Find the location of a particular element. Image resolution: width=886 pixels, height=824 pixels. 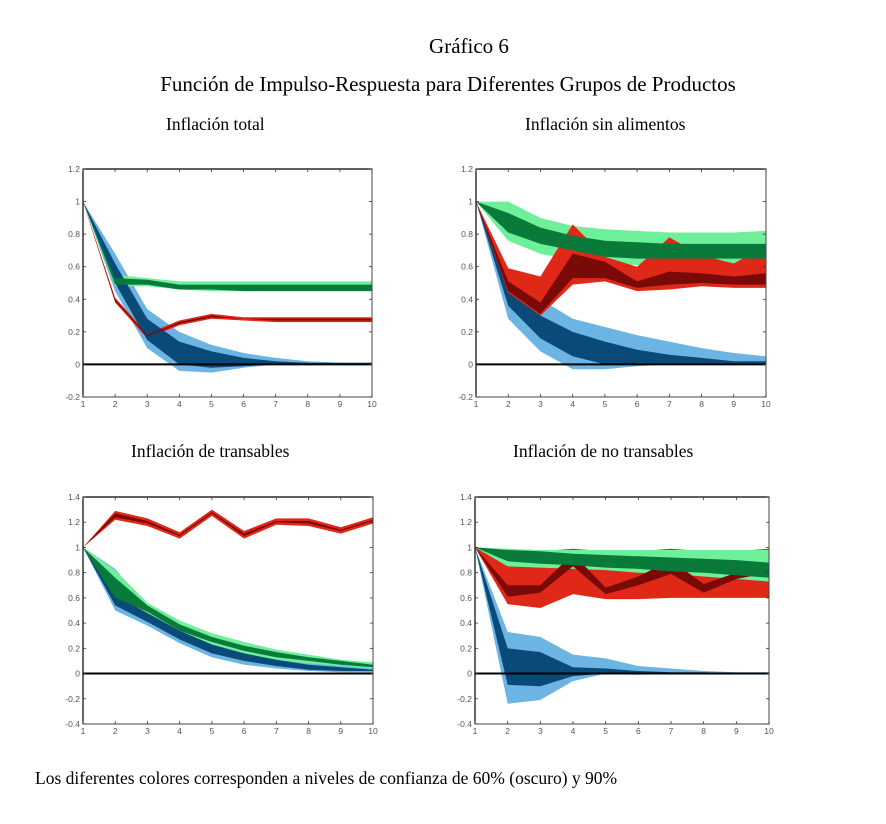

panel-title-inflacion-total: Inflación total is located at coordinates (215, 124).